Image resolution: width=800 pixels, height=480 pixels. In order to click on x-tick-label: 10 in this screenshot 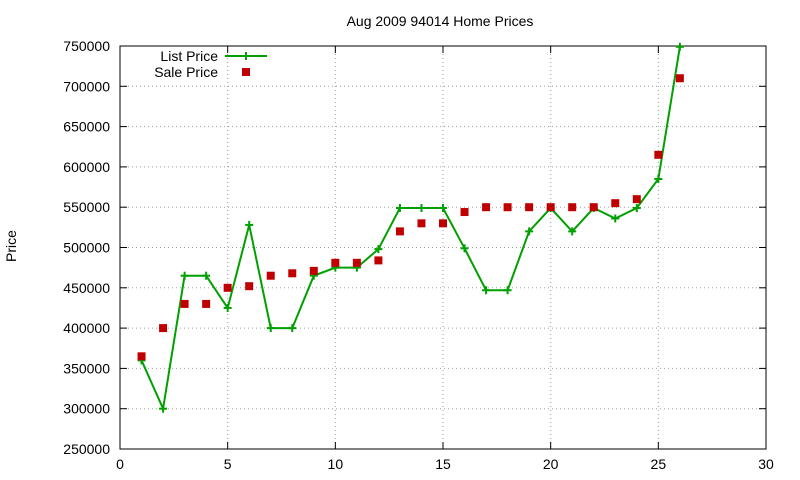, I will do `click(336, 464)`.